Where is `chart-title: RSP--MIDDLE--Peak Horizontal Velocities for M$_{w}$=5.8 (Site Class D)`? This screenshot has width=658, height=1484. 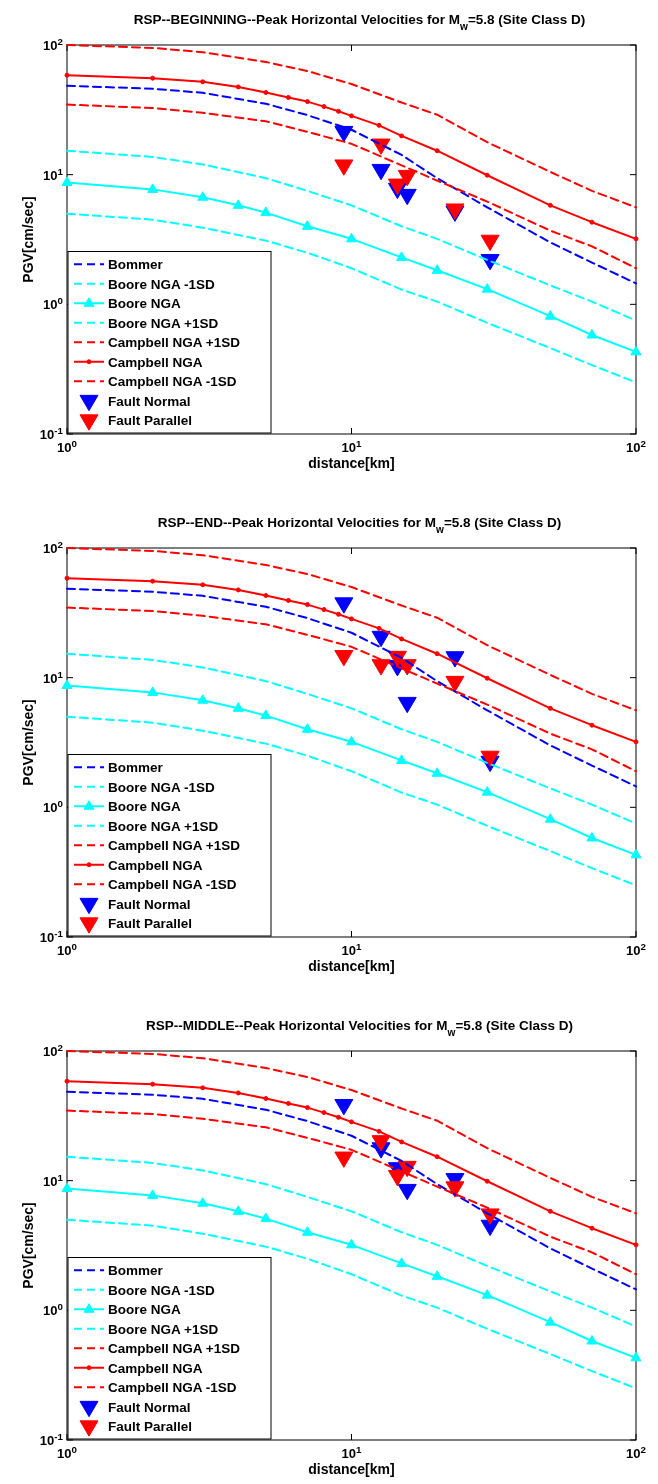 chart-title: RSP--MIDDLE--Peak Horizontal Velocities for M$_{w}$=5.8 (Site Class D) is located at coordinates (359, 1028).